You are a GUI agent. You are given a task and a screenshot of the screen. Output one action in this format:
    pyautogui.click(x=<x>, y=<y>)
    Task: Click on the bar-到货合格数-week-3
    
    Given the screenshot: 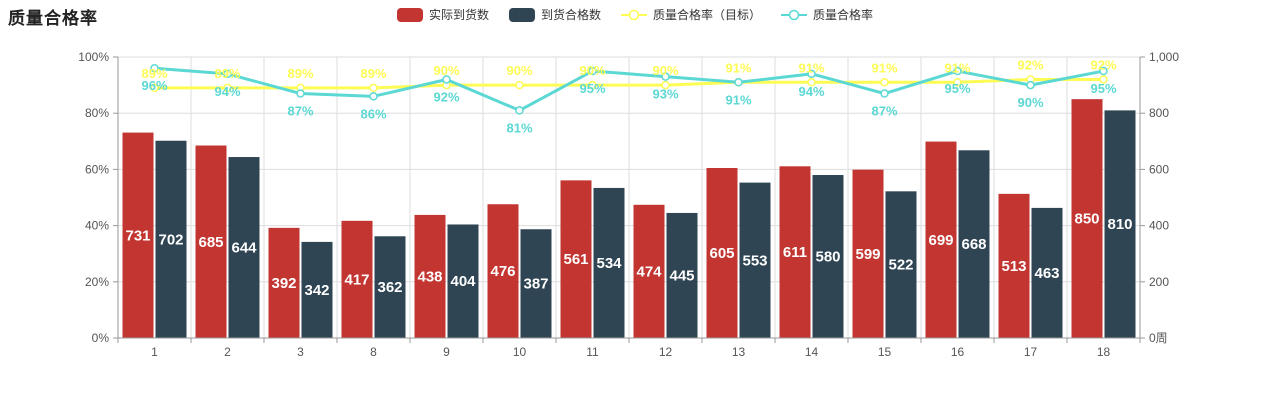 What is the action you would take?
    pyautogui.click(x=317, y=289)
    